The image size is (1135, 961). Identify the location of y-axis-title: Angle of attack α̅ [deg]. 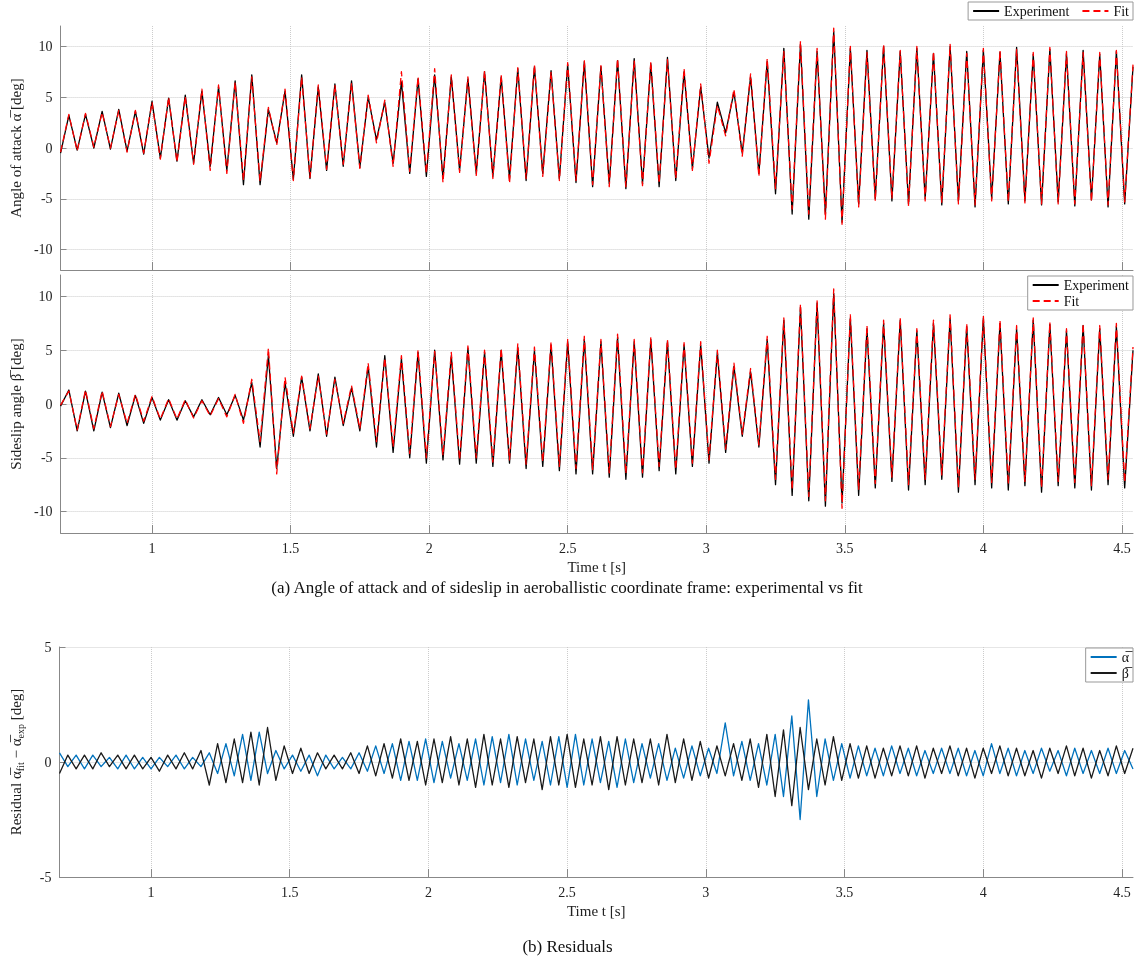
(15, 148).